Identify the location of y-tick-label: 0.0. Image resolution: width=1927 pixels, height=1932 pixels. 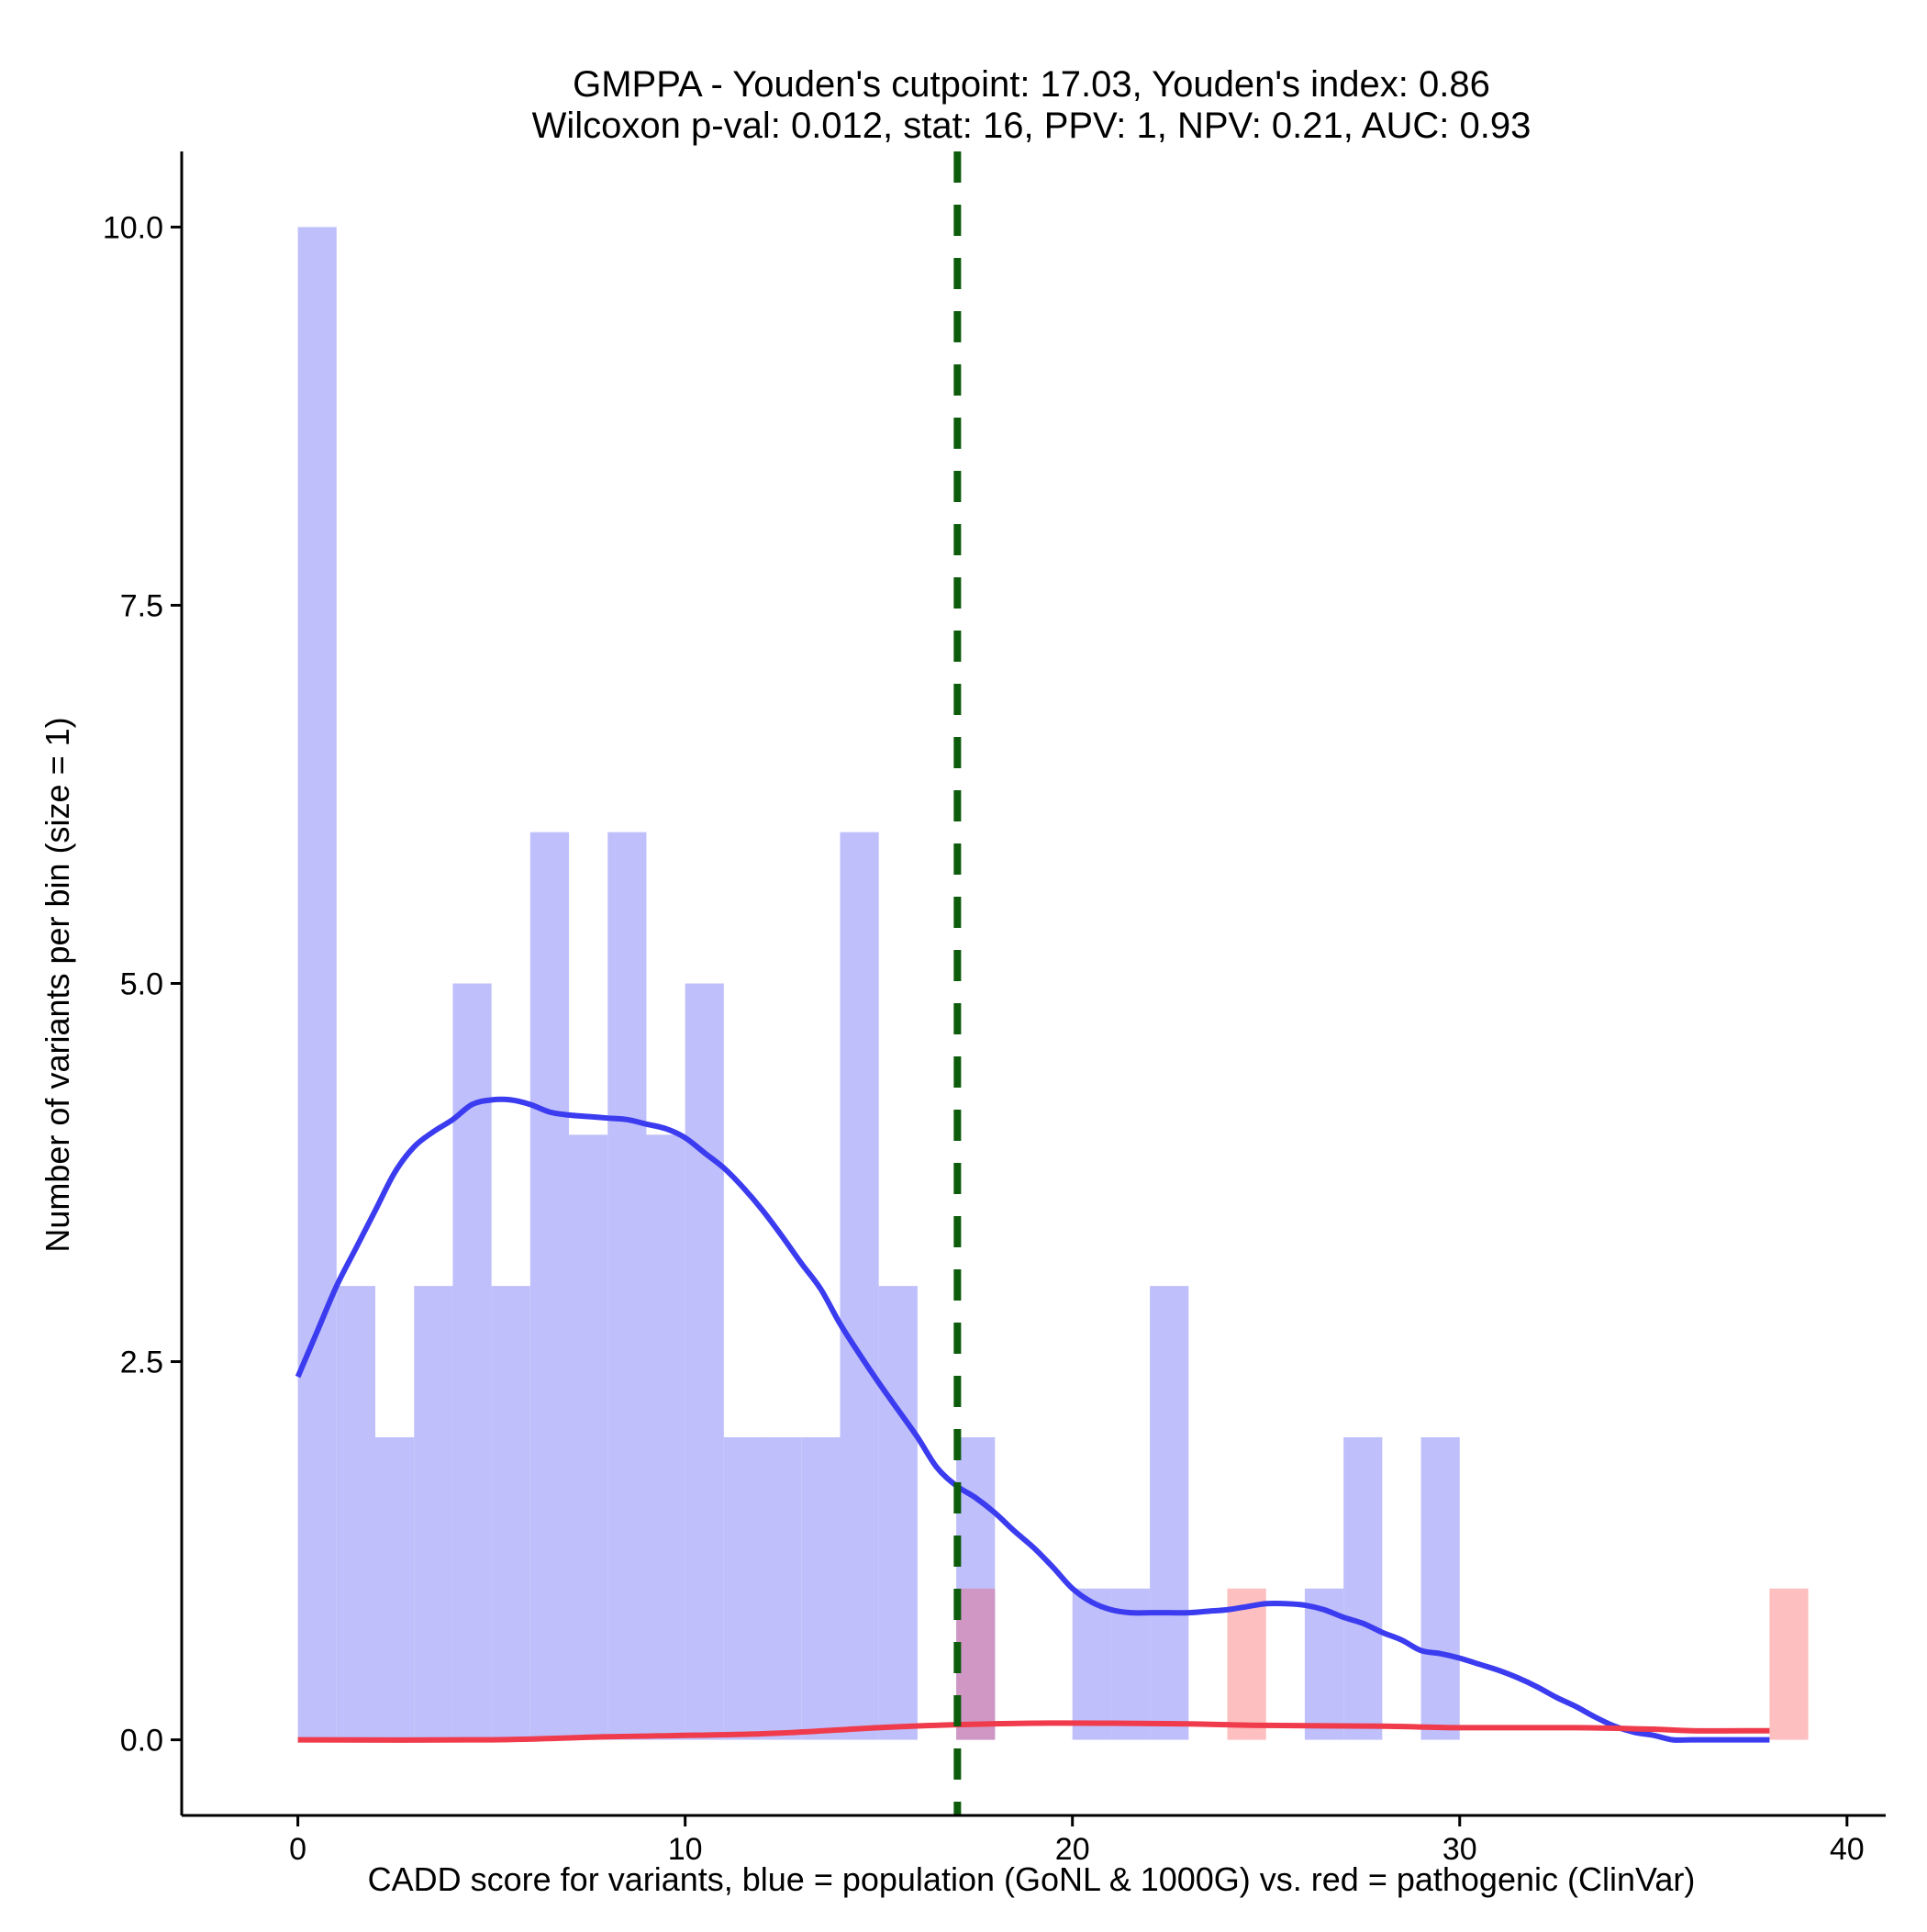
(141, 1742).